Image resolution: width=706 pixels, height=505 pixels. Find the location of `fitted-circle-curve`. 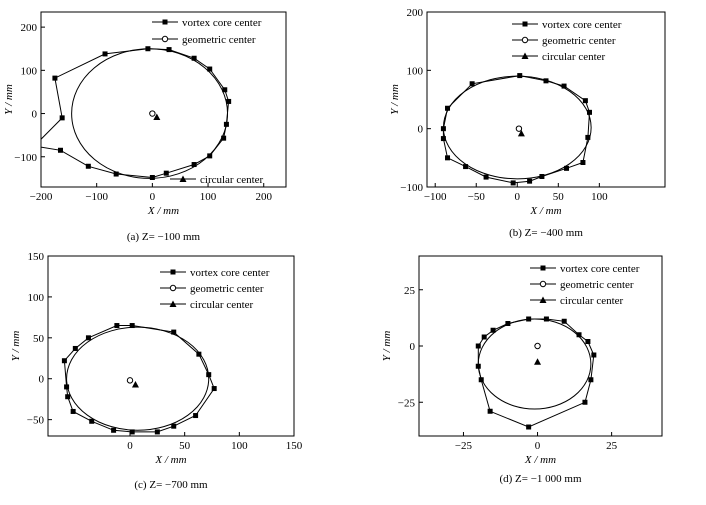

fitted-circle-curve is located at coordinates (138, 378).